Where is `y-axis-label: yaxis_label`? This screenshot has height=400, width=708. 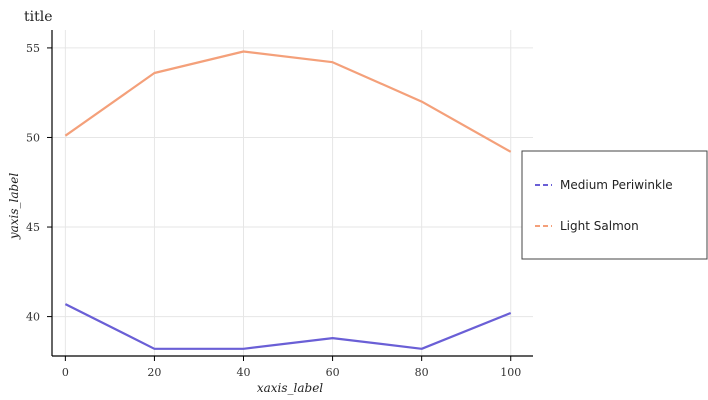
y-axis-label: yaxis_label is located at coordinates (14, 206).